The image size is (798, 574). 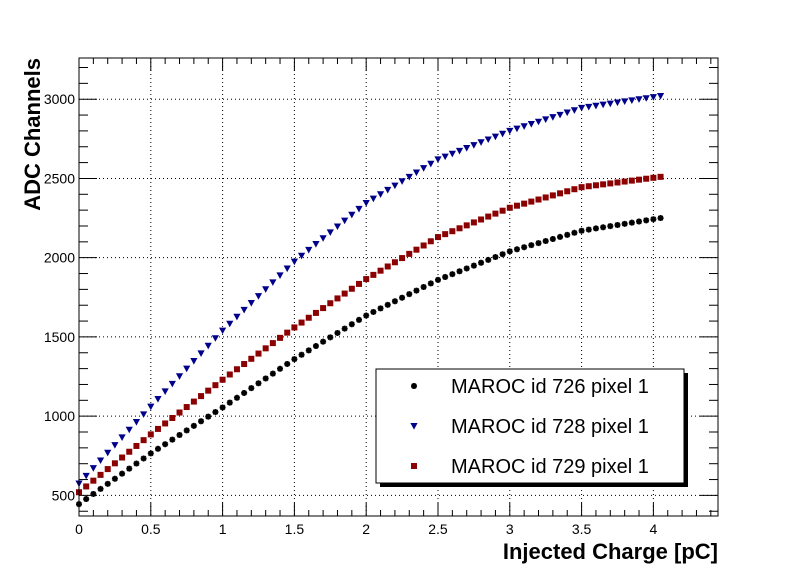 I want to click on y-tick-label: 1000, so click(x=59, y=416).